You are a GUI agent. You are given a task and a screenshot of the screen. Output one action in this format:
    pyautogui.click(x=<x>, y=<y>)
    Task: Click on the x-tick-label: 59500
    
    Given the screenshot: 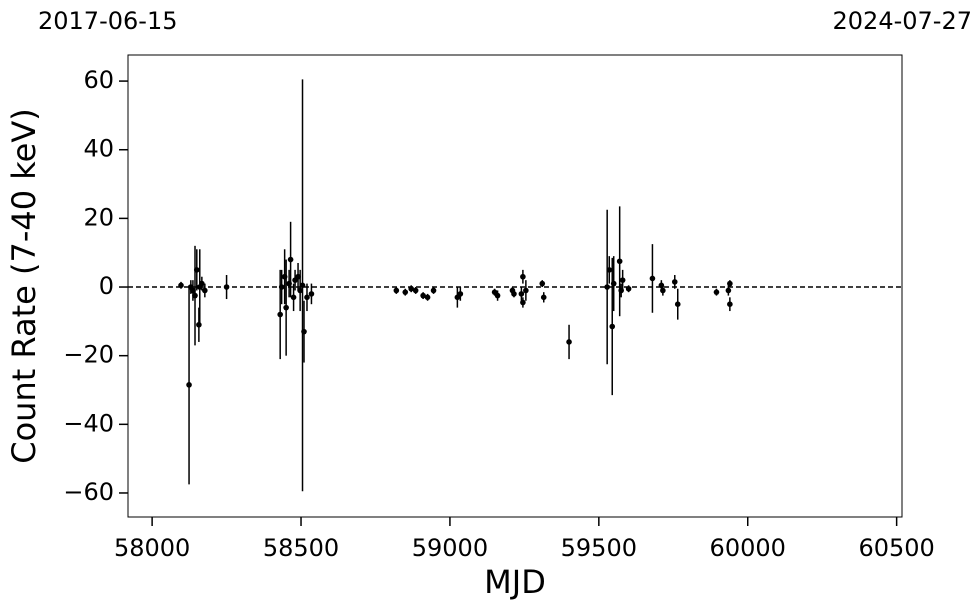 What is the action you would take?
    pyautogui.click(x=599, y=548)
    